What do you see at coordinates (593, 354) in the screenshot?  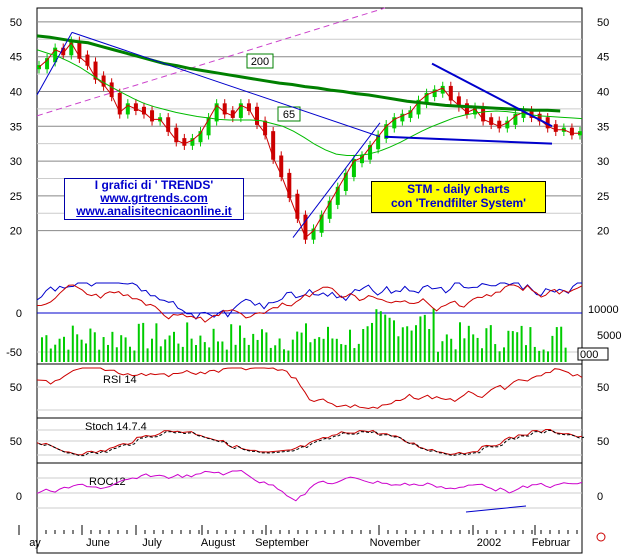 I see `volume-unit-box` at bounding box center [593, 354].